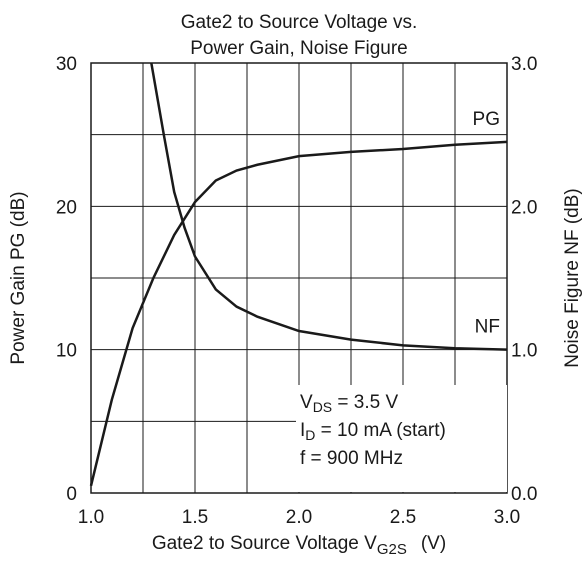 The image size is (588, 562). I want to click on y2-tick-label: 1.0, so click(524, 351).